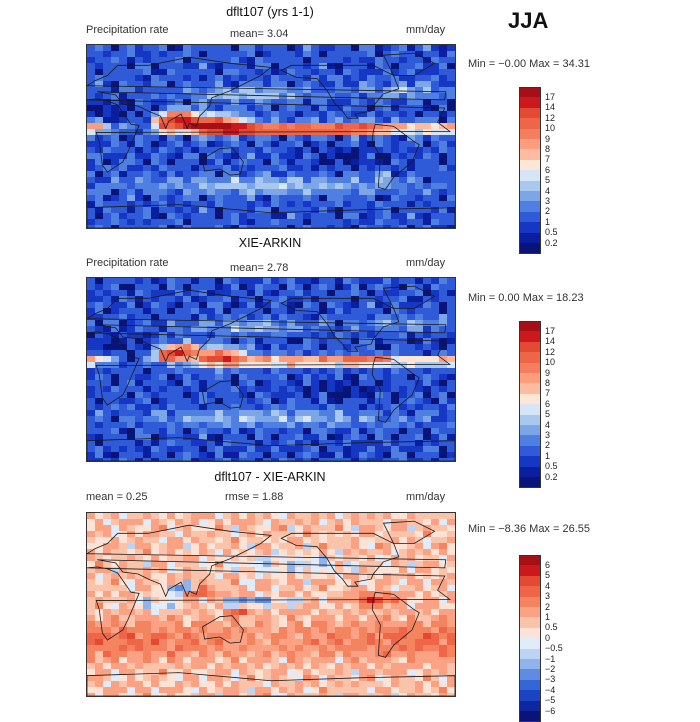 Image resolution: width=700 pixels, height=722 pixels. What do you see at coordinates (530, 664) in the screenshot?
I see `colorbar-swatch` at bounding box center [530, 664].